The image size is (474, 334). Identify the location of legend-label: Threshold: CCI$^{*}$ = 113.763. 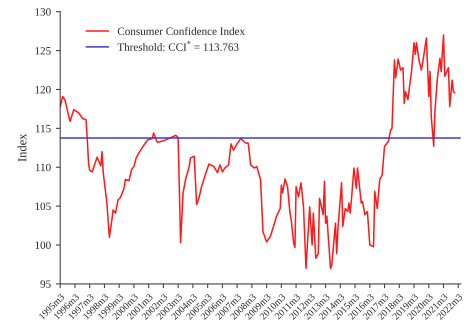
(178, 45).